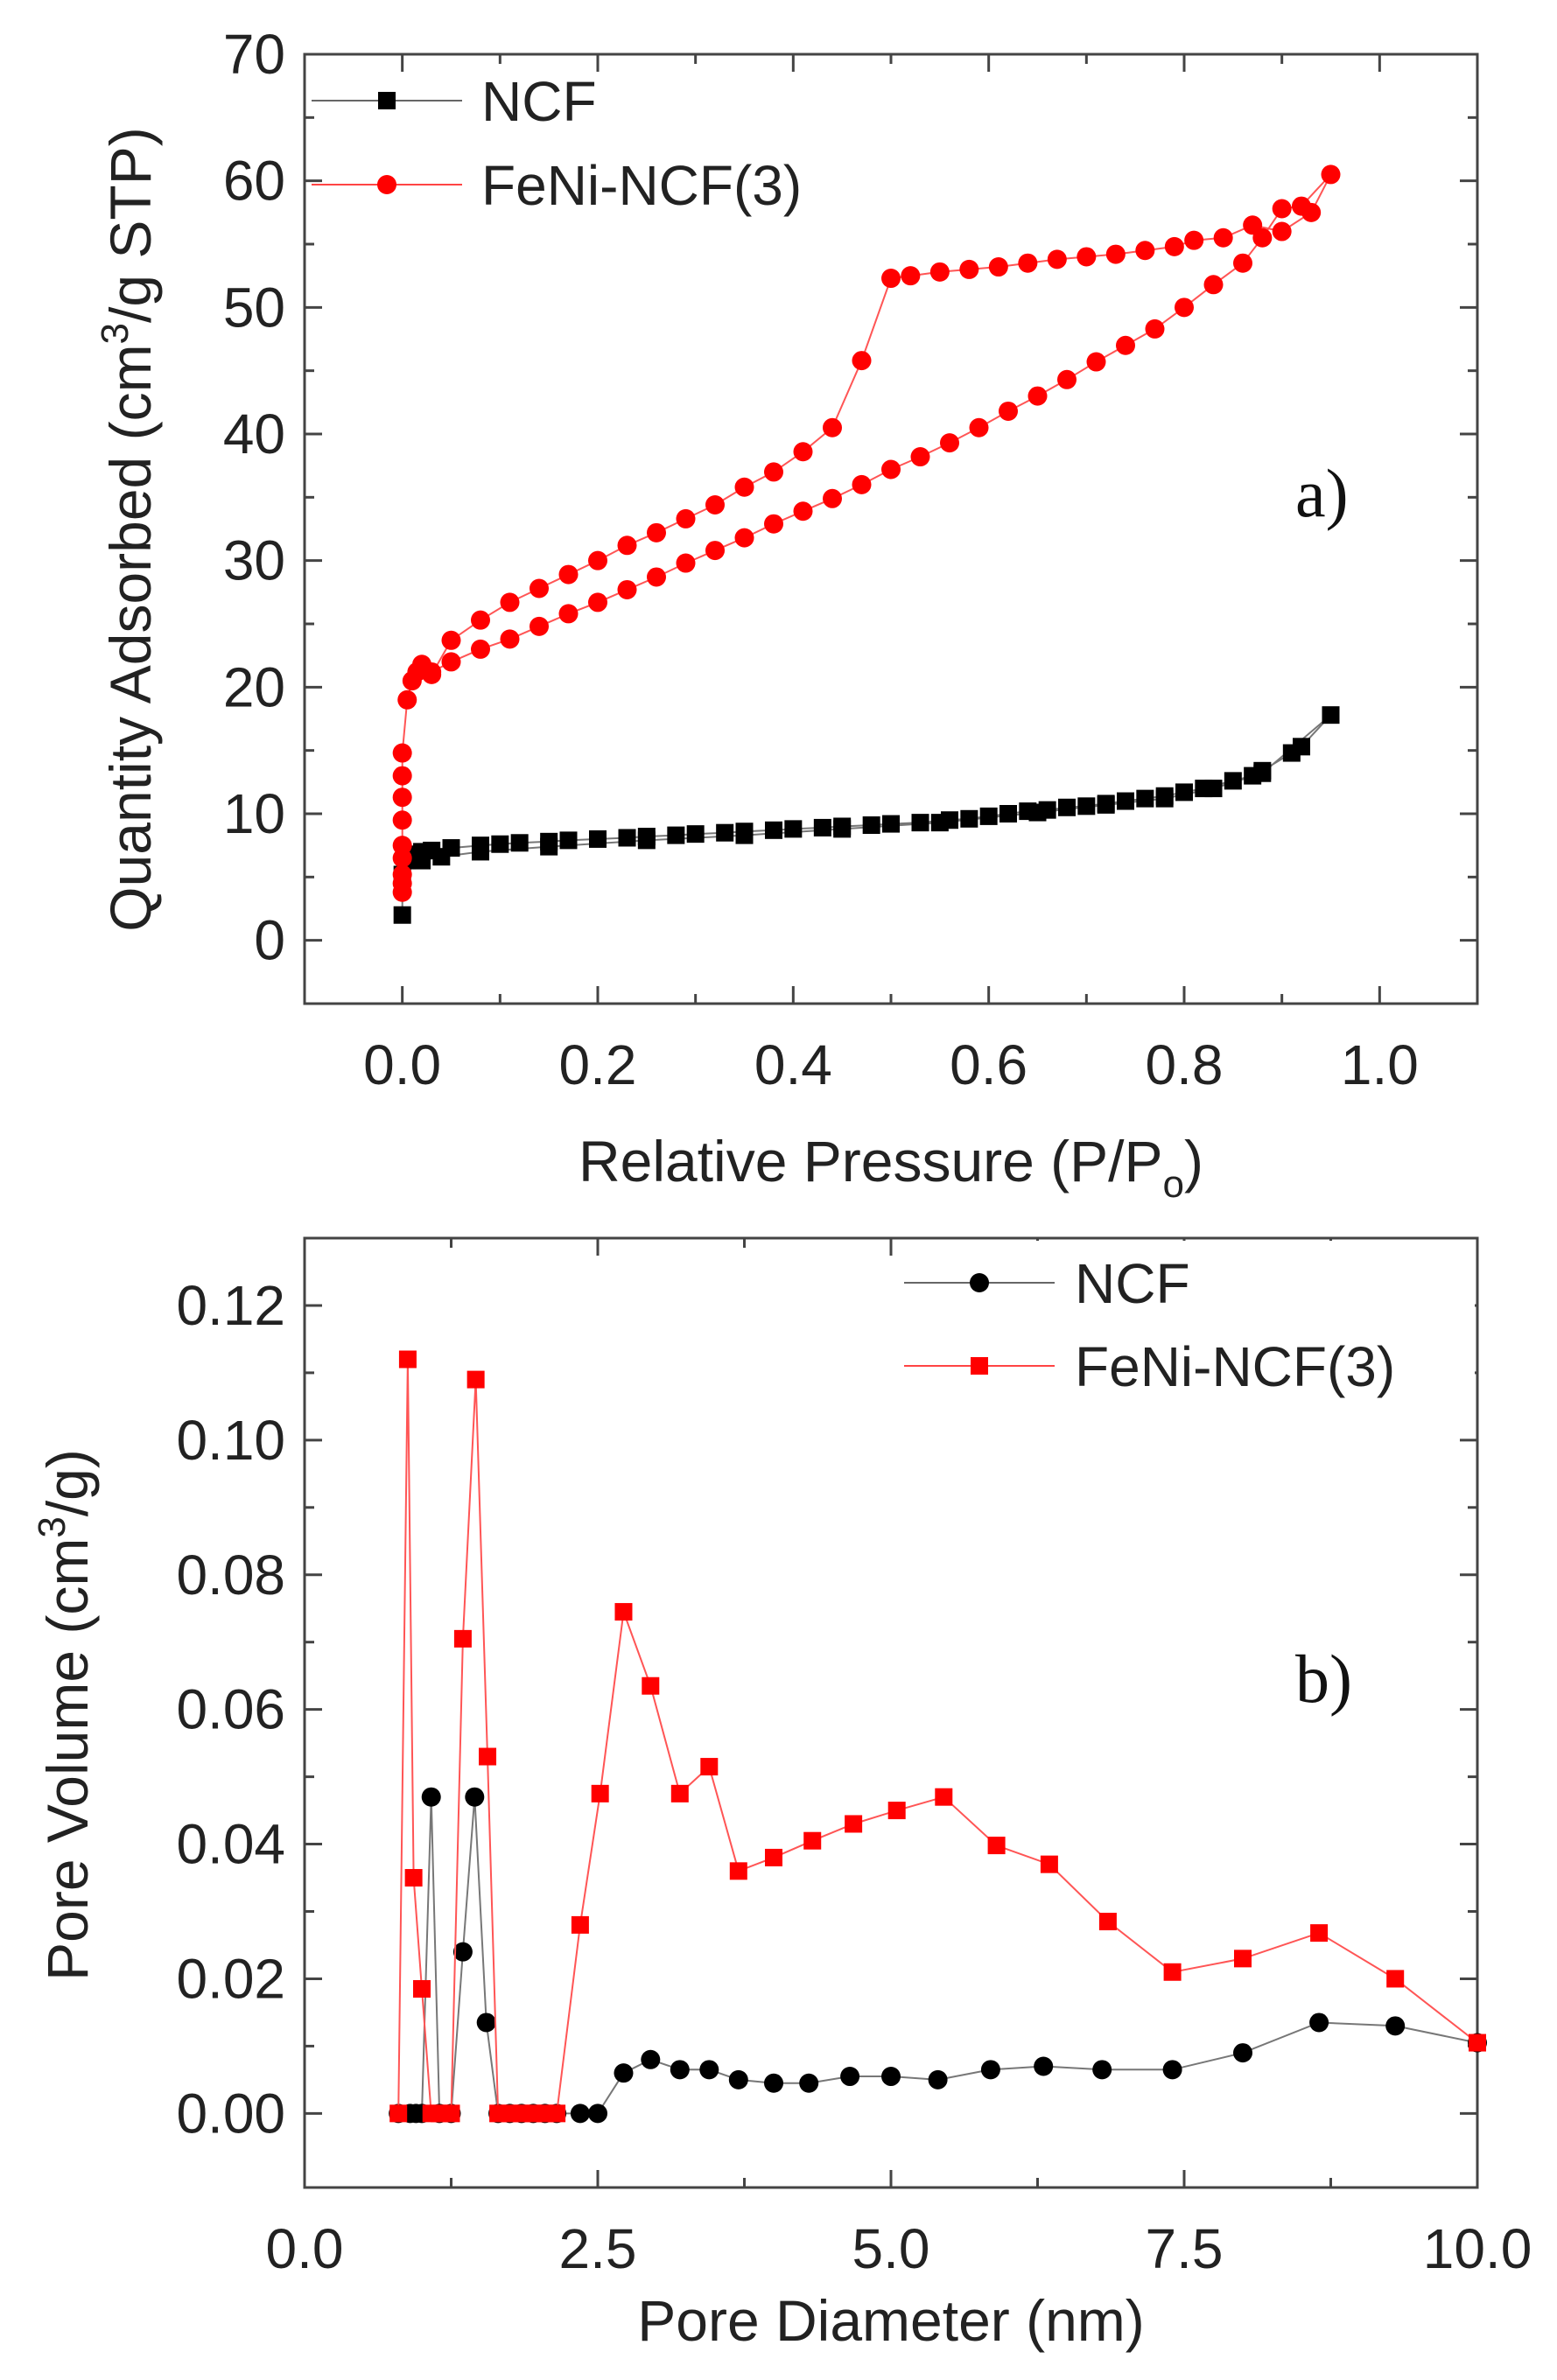 This screenshot has height=2380, width=1557. I want to click on legend-a-feni-label: FeNi-NCF(3), so click(641, 185).